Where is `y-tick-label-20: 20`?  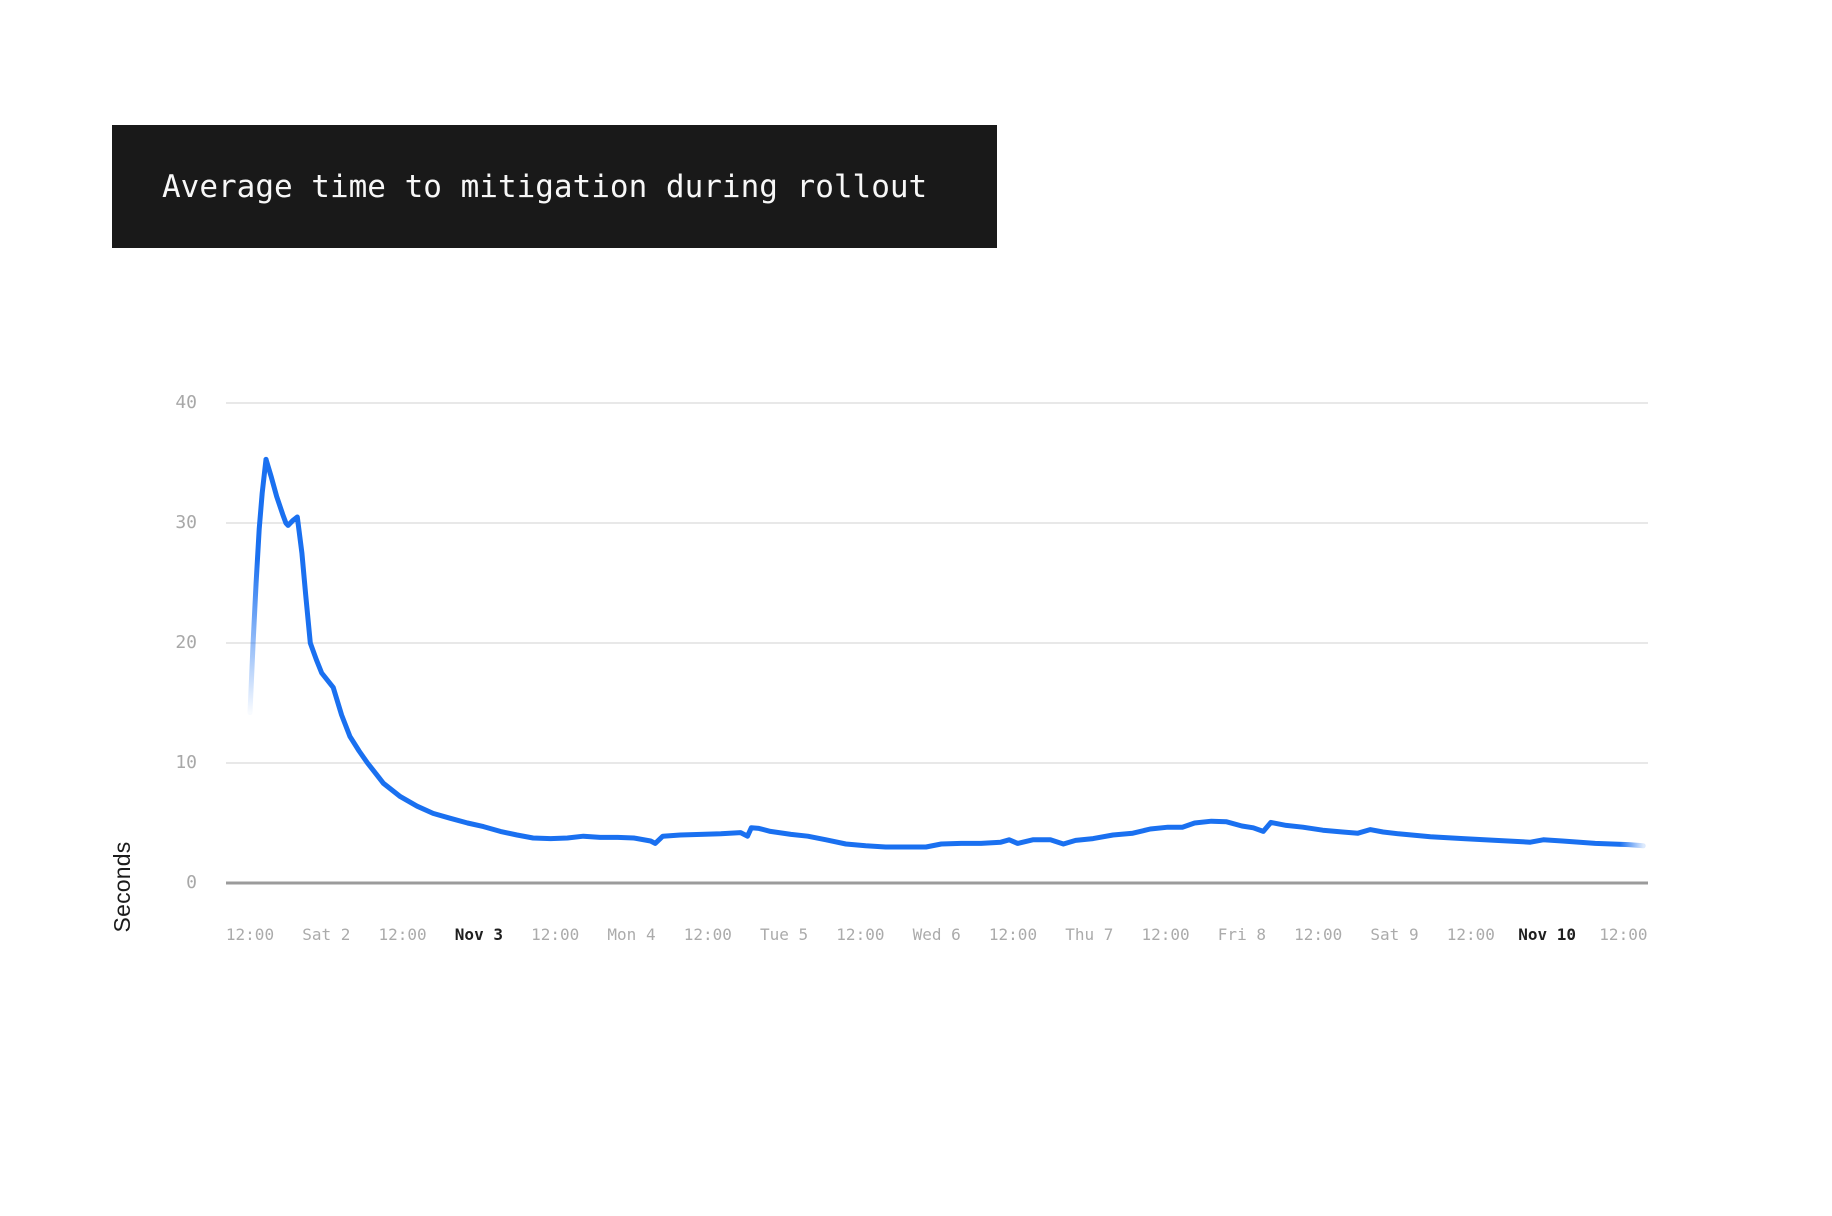 y-tick-label-20: 20 is located at coordinates (186, 642).